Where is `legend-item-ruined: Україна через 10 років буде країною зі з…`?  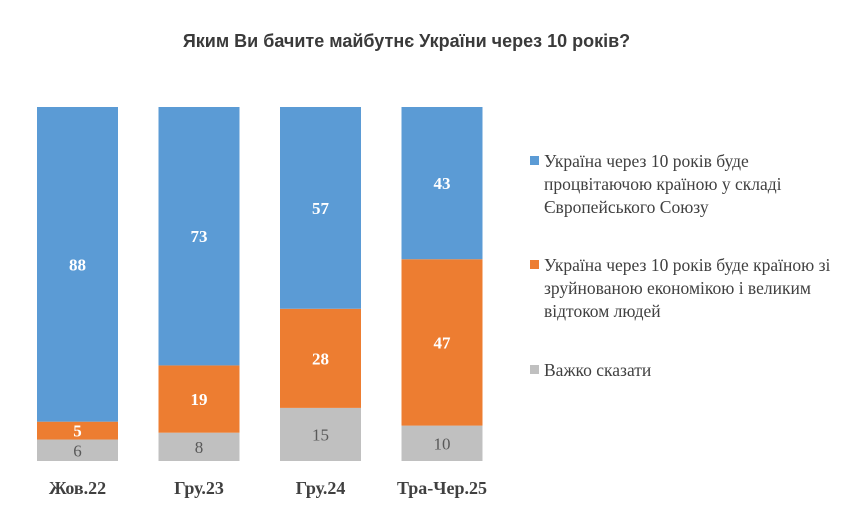
legend-item-ruined: Україна через 10 років буде країною зі з… is located at coordinates (685, 288).